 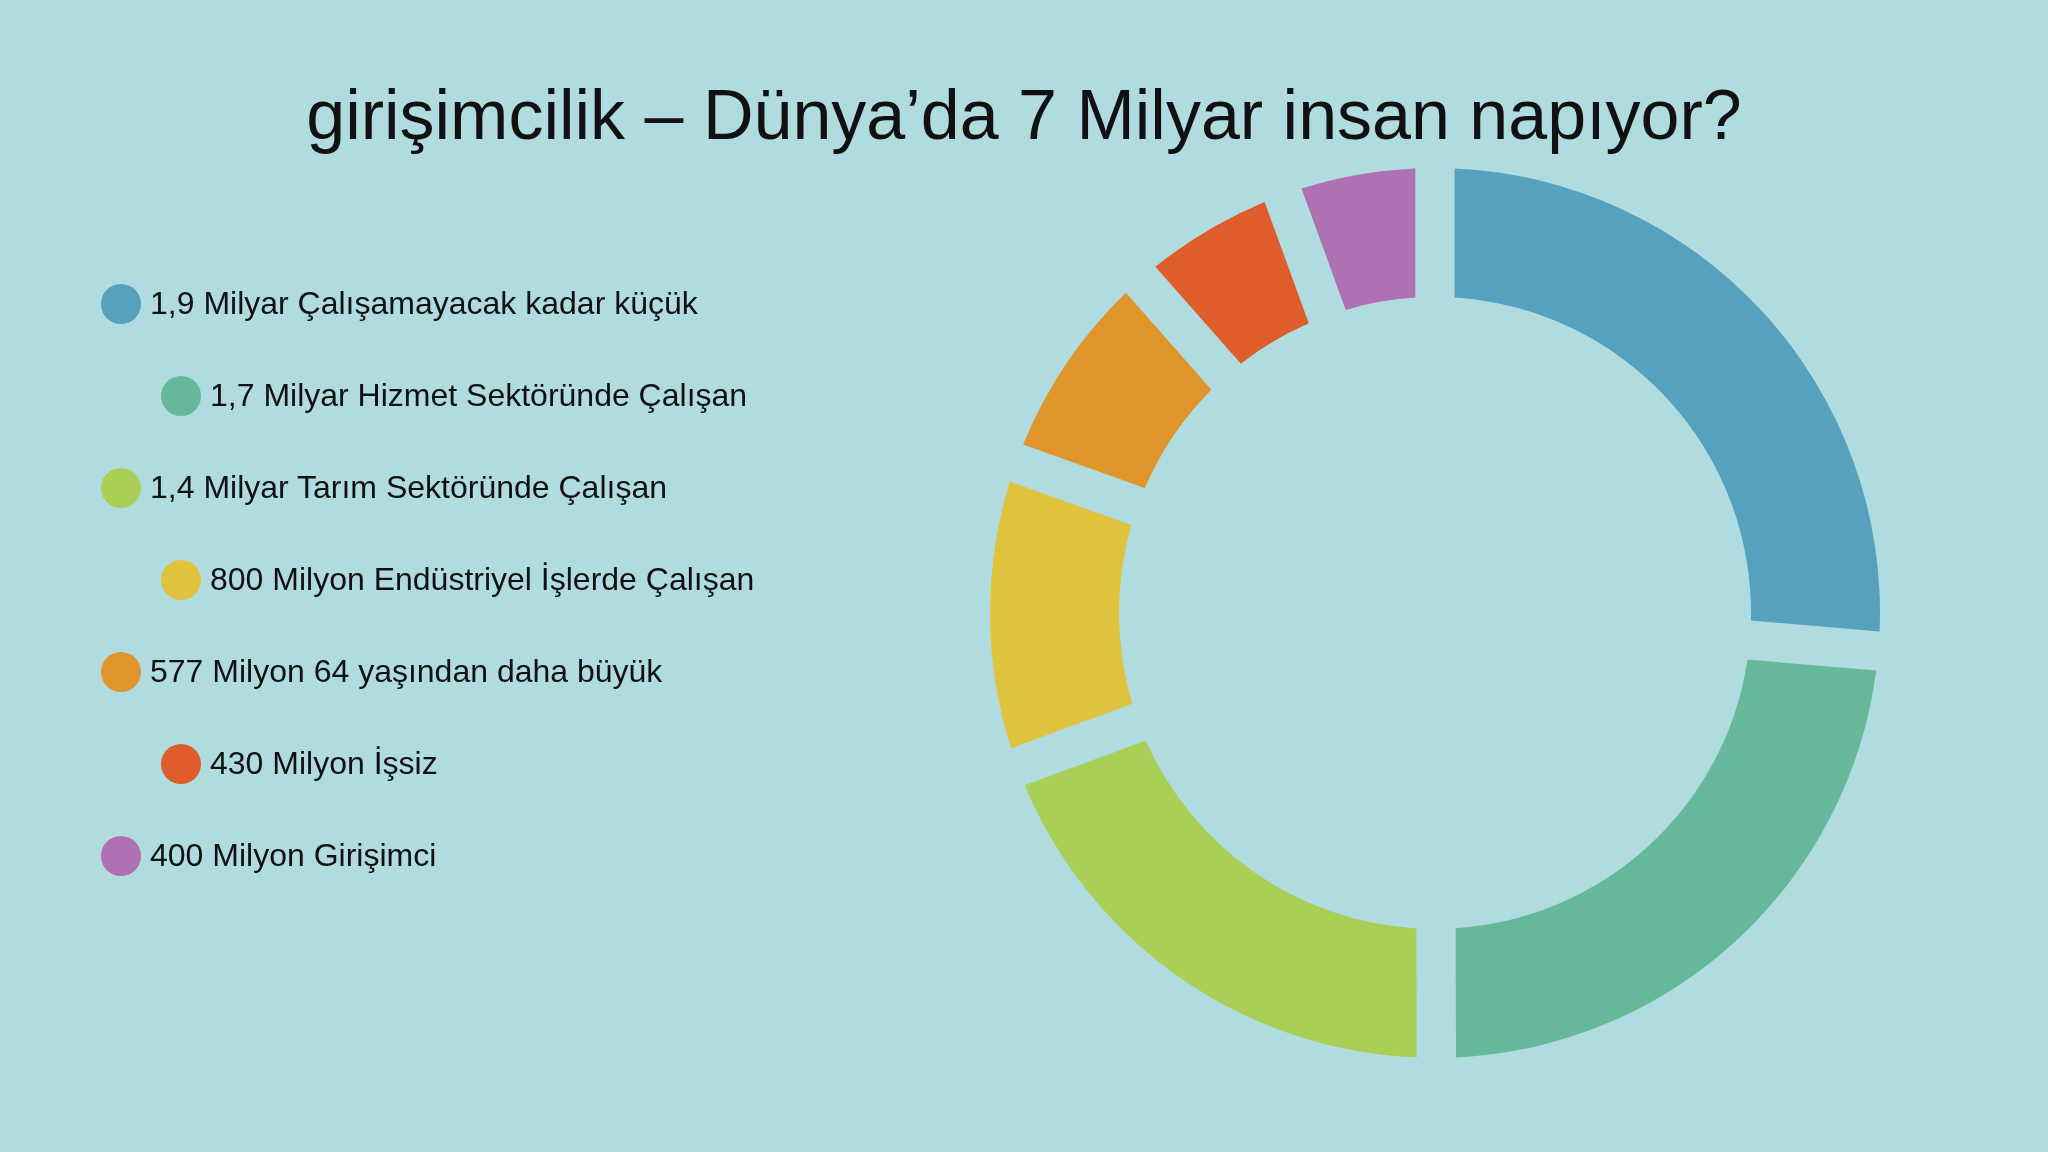 What do you see at coordinates (293, 855) in the screenshot?
I see `legend-label: 400 Milyon Girişimci` at bounding box center [293, 855].